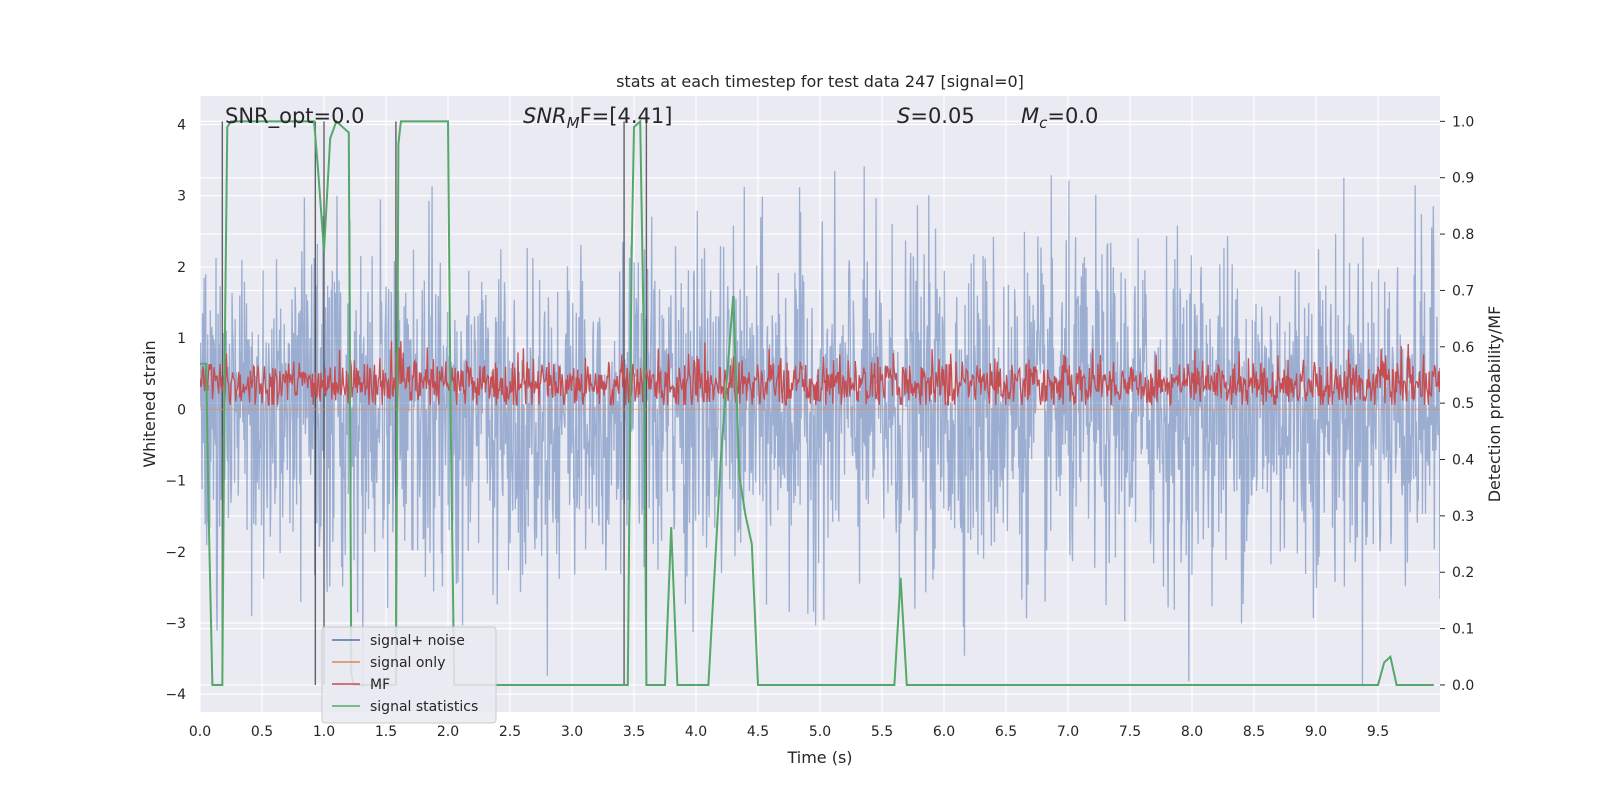 This screenshot has height=800, width=1600. I want to click on y-right-tick-label-8: 0.8, so click(1463, 235).